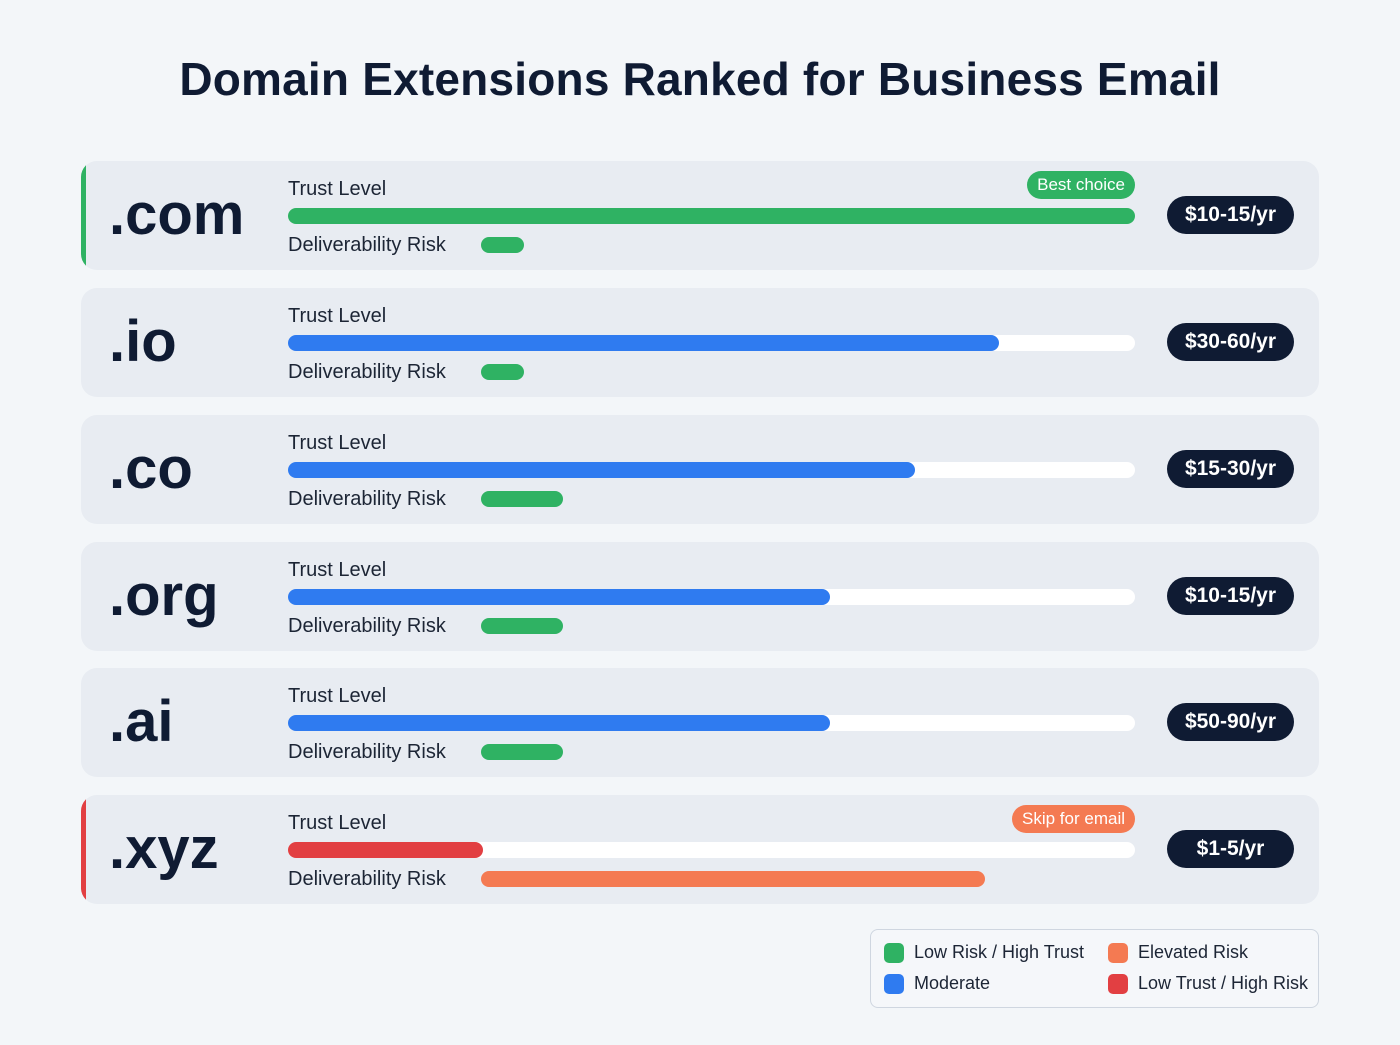 Image resolution: width=1400 pixels, height=1045 pixels. Describe the element at coordinates (1073, 819) in the screenshot. I see `recommendation-badge: Skip for email` at that location.